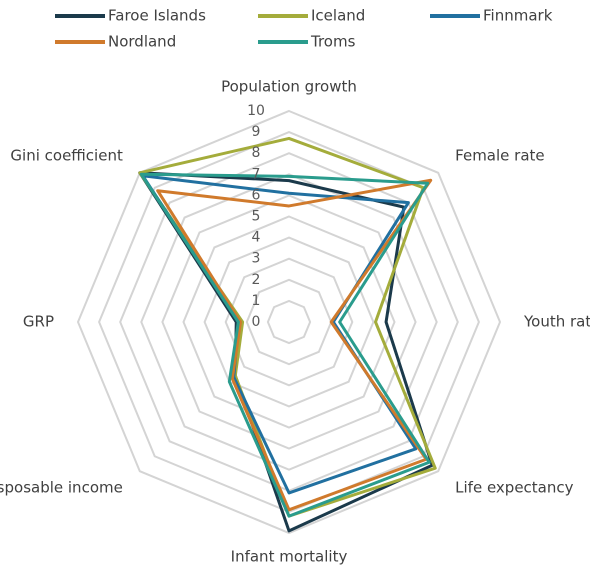 The width and height of the screenshot is (590, 566). I want to click on category-label: GRP, so click(38, 322).